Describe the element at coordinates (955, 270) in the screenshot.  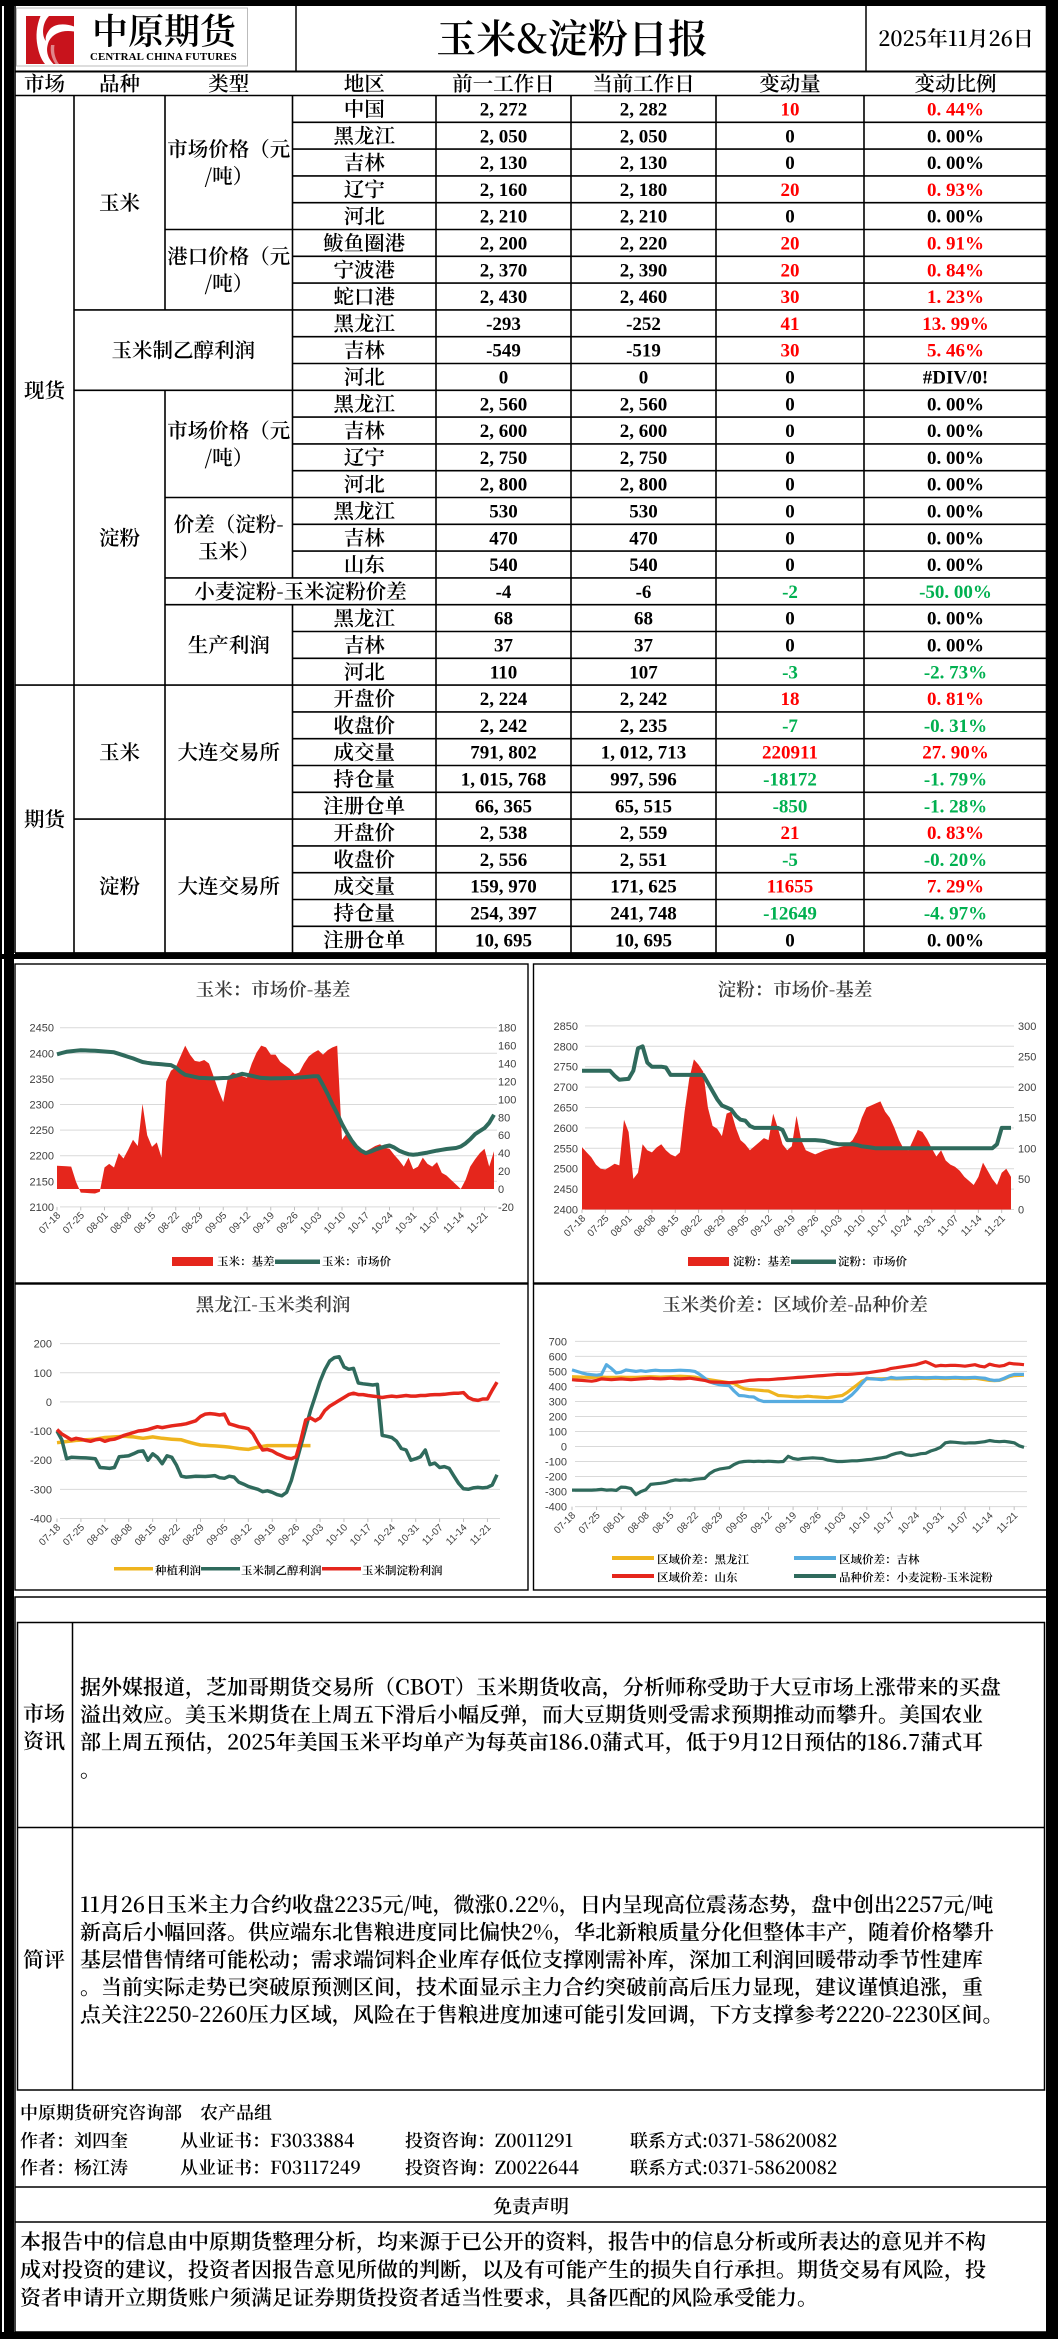
I see `svg-text: 0. 84%` at that location.